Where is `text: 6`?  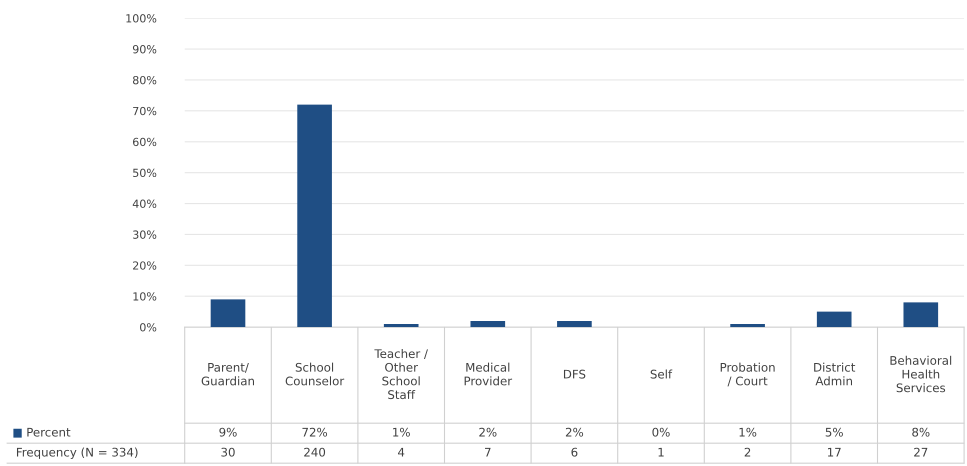
text: 6 is located at coordinates (574, 452).